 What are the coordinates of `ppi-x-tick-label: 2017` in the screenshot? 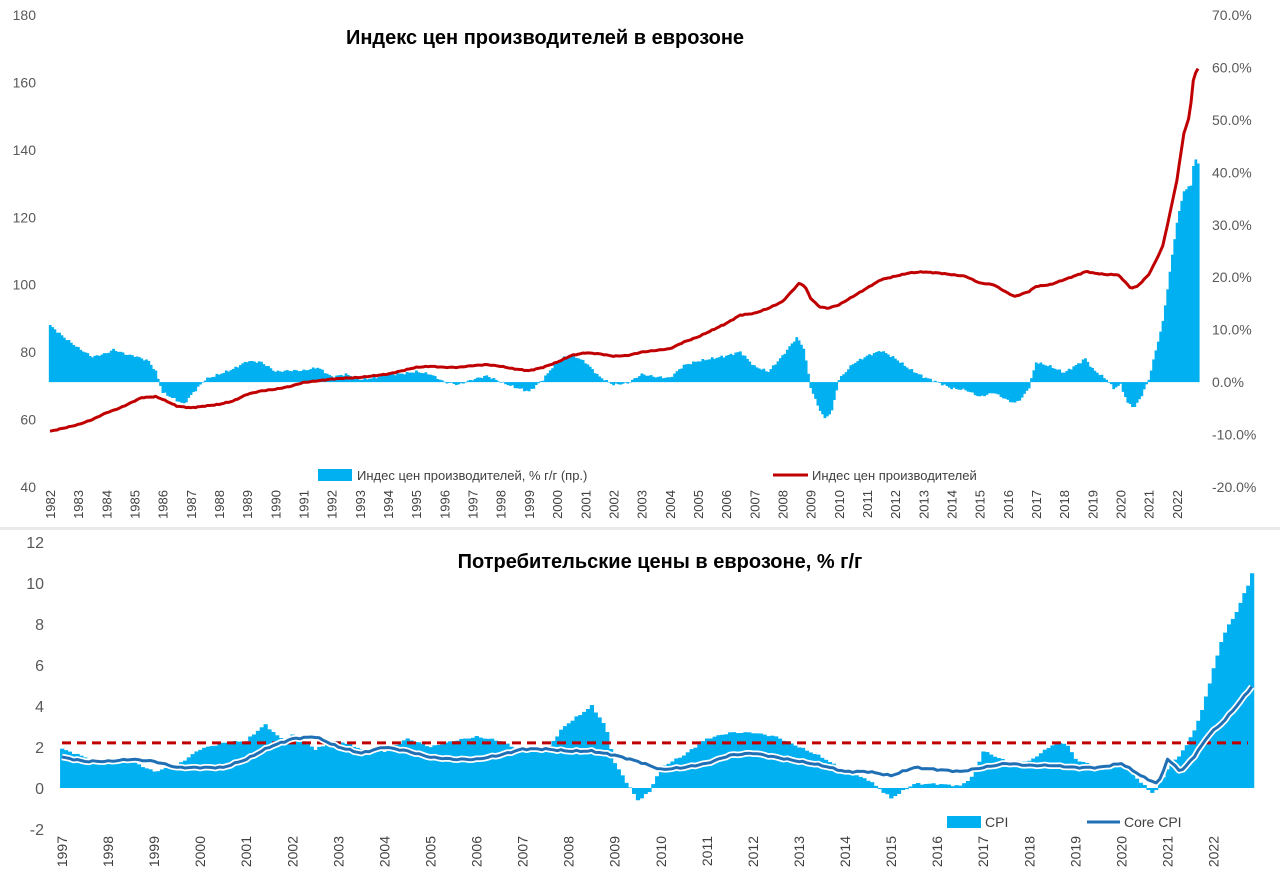 It's located at (1036, 504).